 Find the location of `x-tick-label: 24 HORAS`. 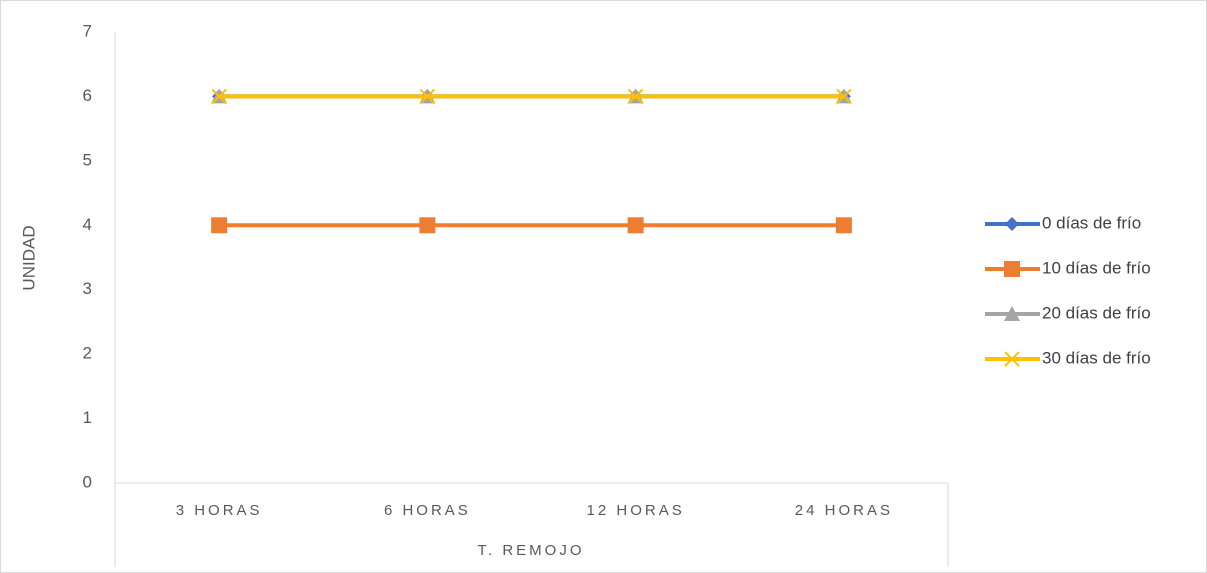

x-tick-label: 24 HORAS is located at coordinates (844, 510).